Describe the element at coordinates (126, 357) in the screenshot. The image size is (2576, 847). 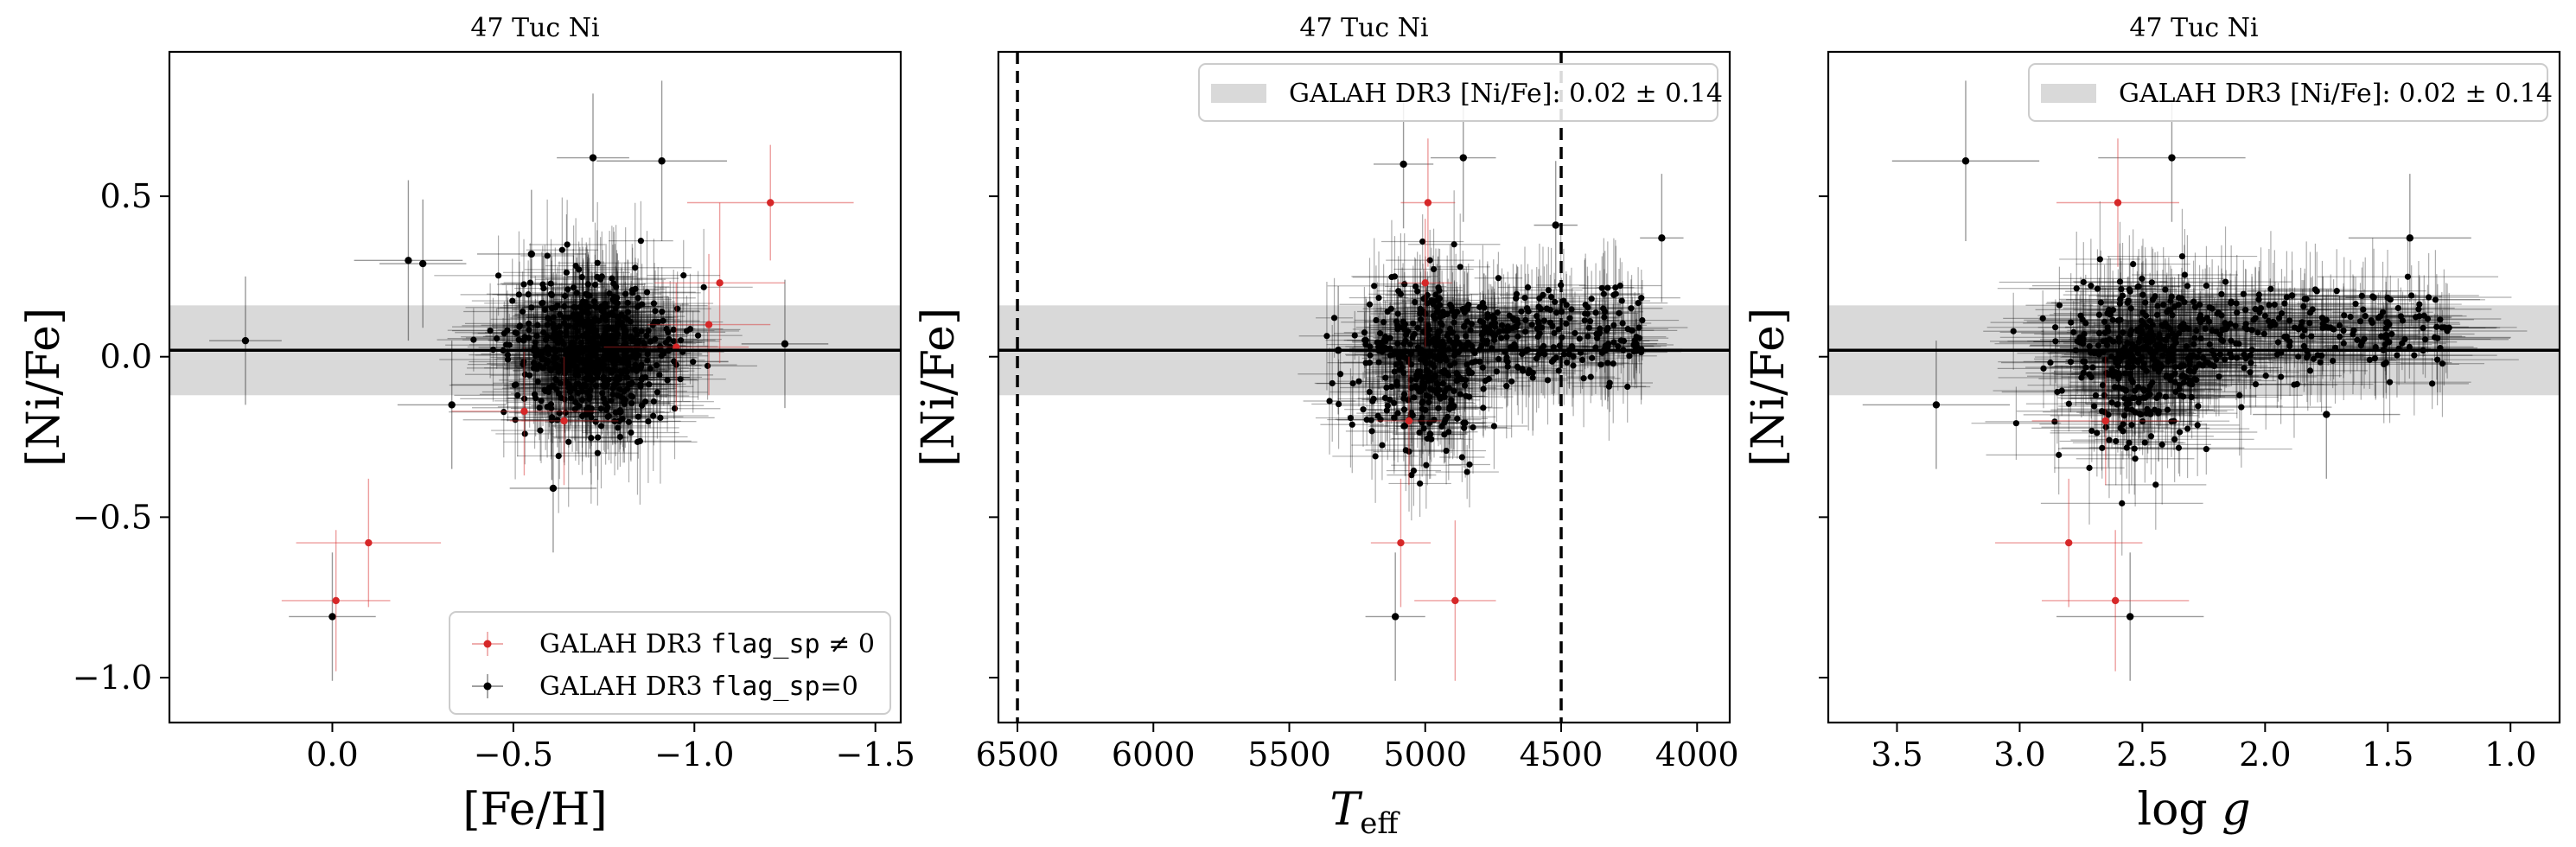
I see `y-tick-label: 0.0` at that location.